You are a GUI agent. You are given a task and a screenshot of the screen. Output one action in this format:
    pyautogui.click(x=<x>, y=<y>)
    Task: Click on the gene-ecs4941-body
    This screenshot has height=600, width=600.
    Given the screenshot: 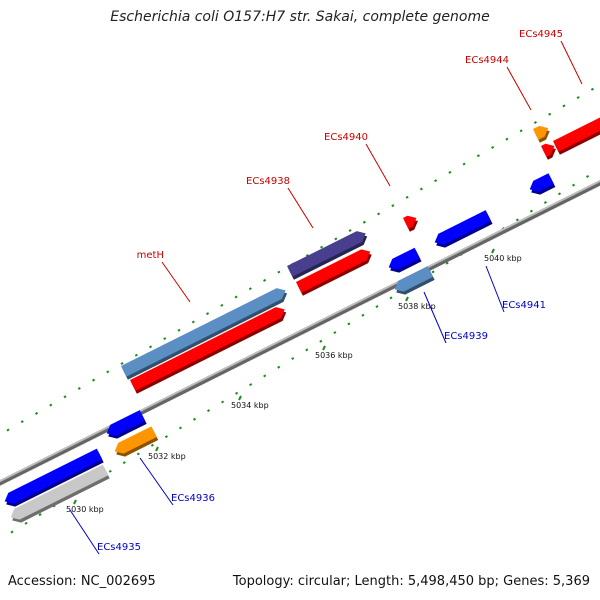 What is the action you would take?
    pyautogui.click(x=463, y=227)
    